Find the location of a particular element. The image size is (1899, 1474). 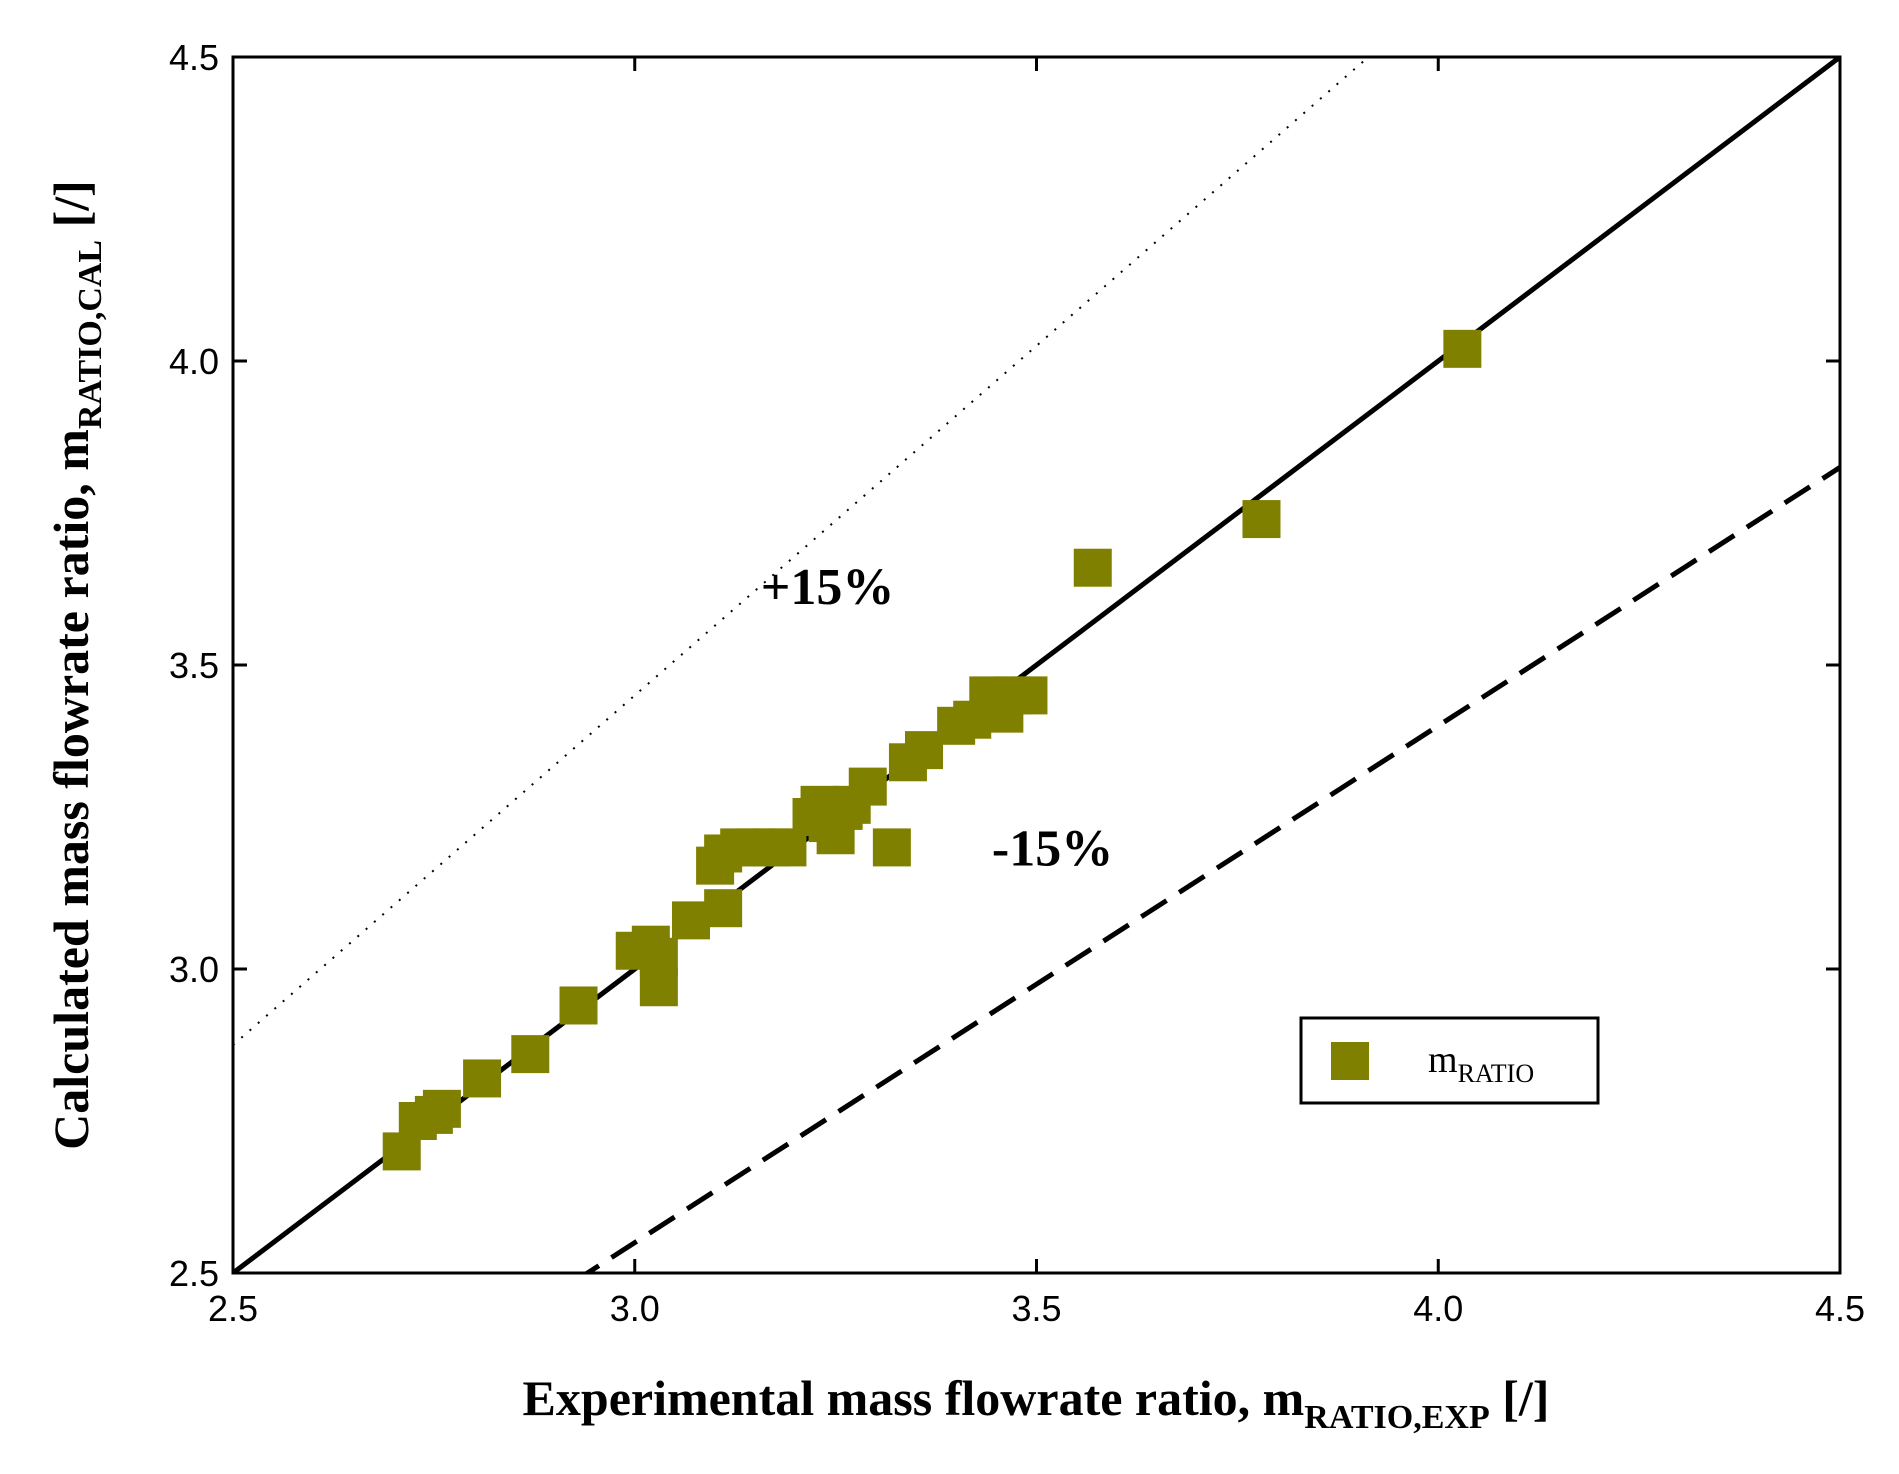

x-tick-label: 4.5 is located at coordinates (1840, 1308).